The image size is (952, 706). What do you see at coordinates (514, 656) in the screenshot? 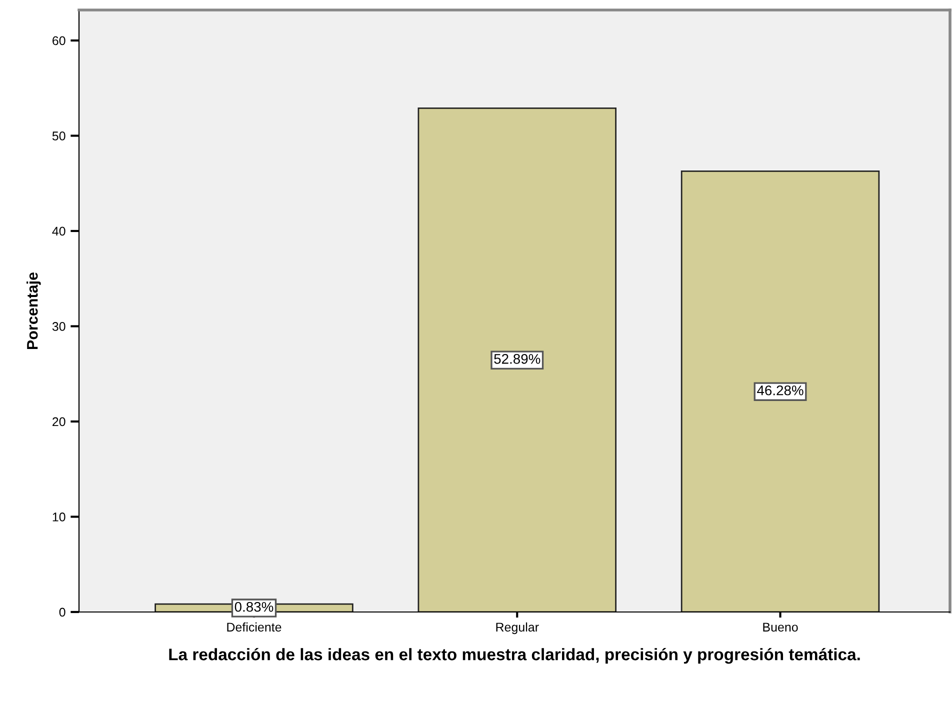
I see `x-axis-title: La redacción de las ideas en el texto muestra claridad, precisión y progresión temática.` at bounding box center [514, 656].